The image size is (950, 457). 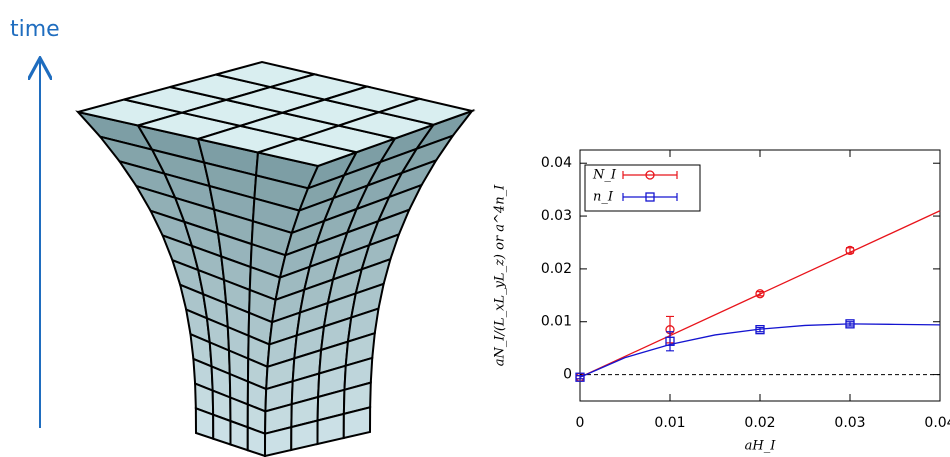 I want to click on x-tick-label: 0, so click(x=580, y=423).